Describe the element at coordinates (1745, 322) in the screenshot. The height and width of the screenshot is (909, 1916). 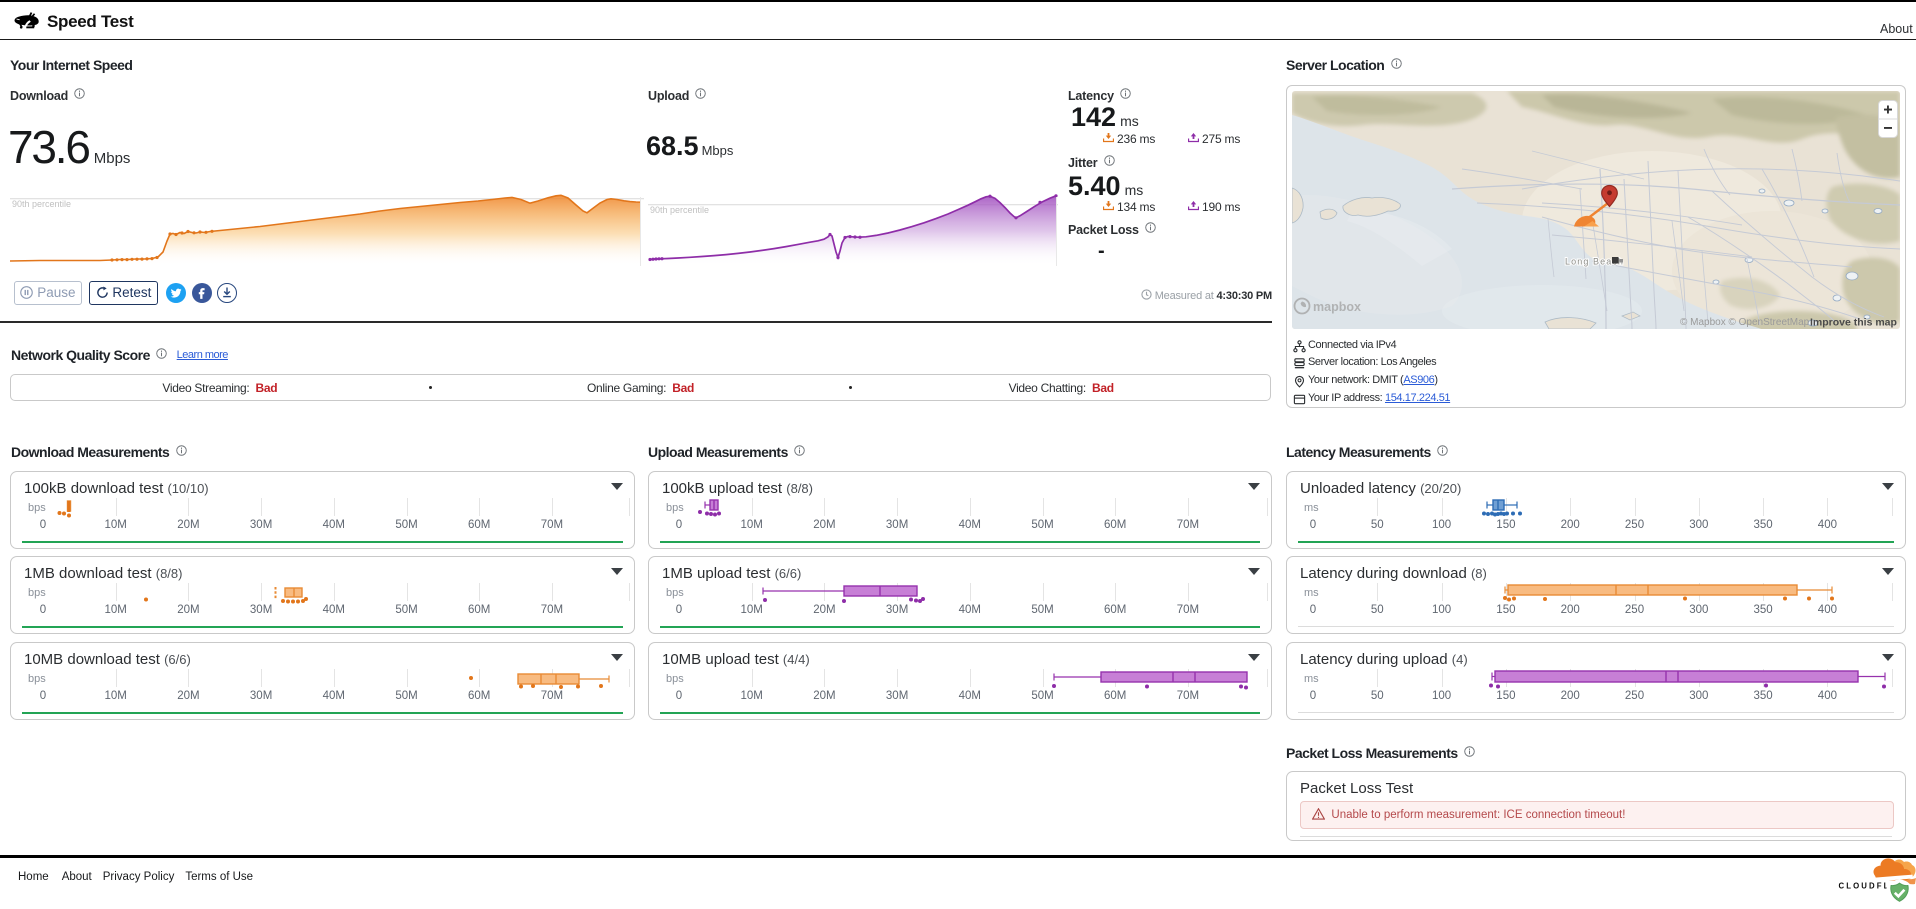
I see `svg-text: © Mapbox © OpenStreetMap` at that location.